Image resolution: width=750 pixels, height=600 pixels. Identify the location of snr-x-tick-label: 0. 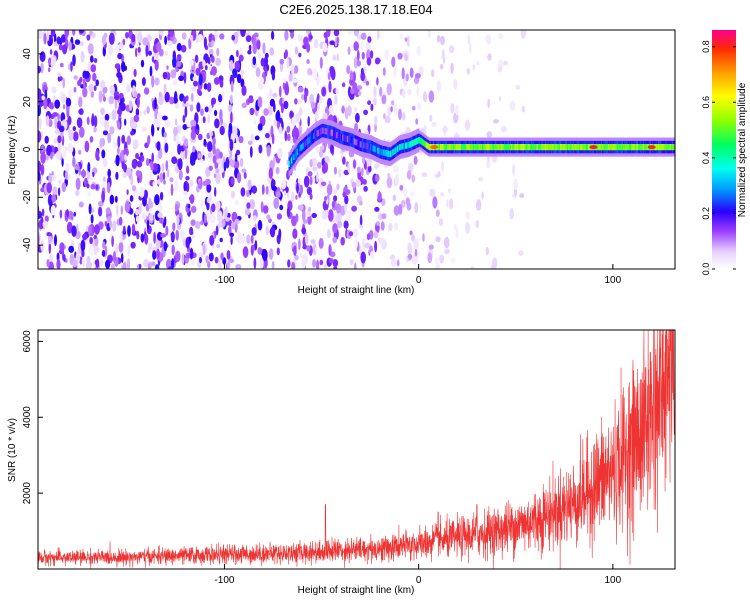
(419, 580).